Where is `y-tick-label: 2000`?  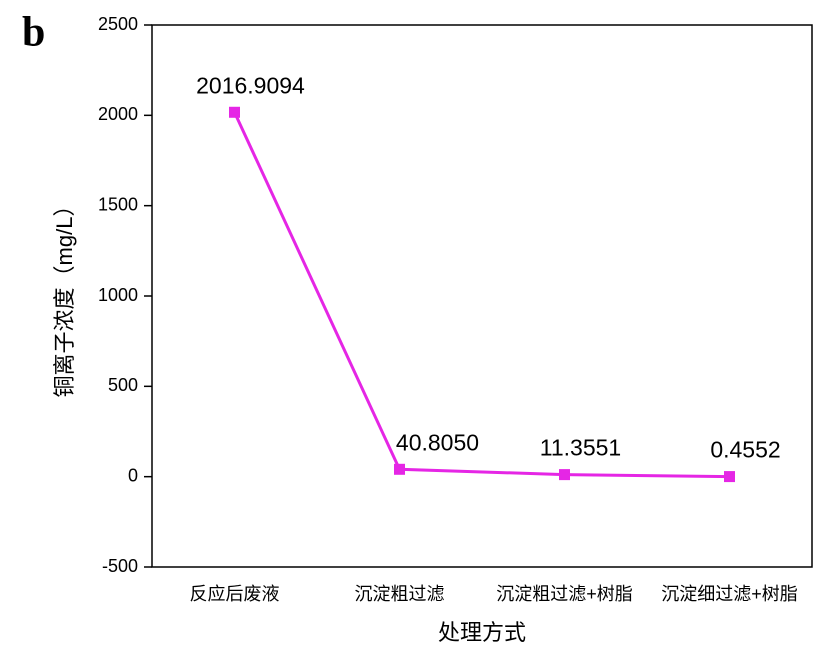 y-tick-label: 2000 is located at coordinates (118, 114).